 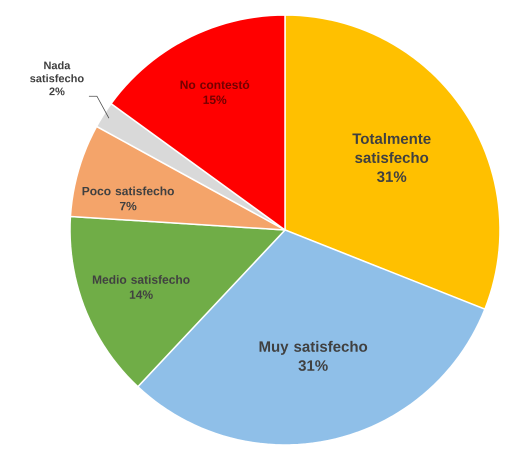 What do you see at coordinates (141, 294) in the screenshot?
I see `data-label: 14%` at bounding box center [141, 294].